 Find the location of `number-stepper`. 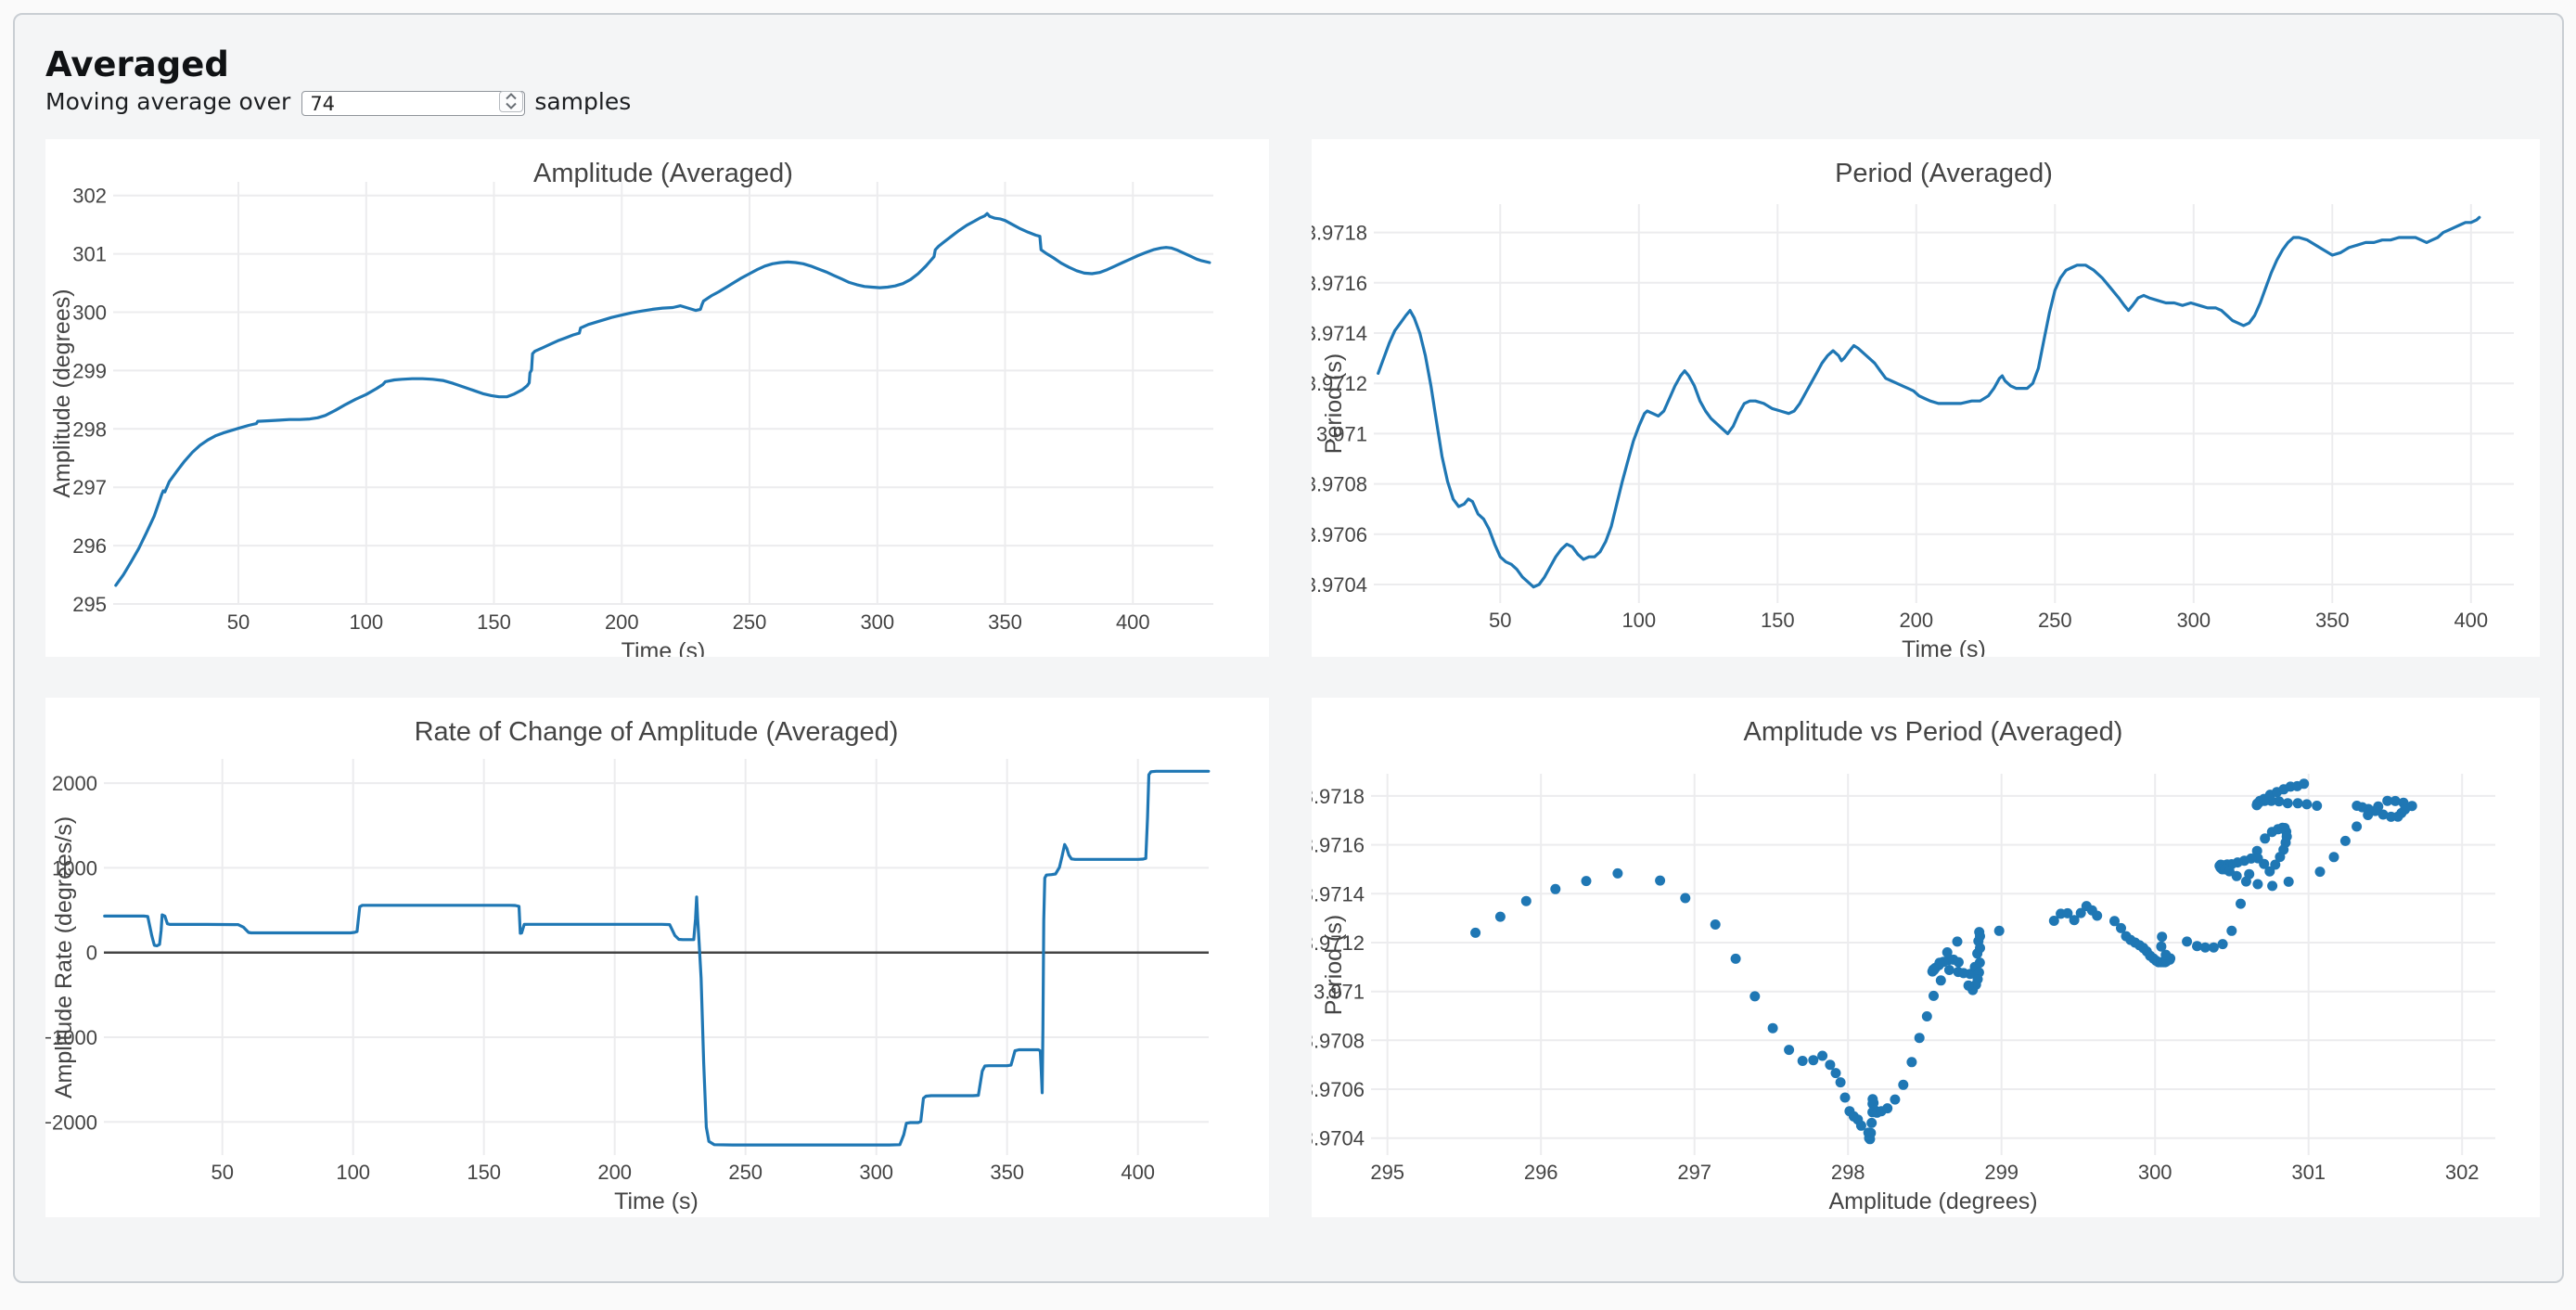

number-stepper is located at coordinates (511, 101).